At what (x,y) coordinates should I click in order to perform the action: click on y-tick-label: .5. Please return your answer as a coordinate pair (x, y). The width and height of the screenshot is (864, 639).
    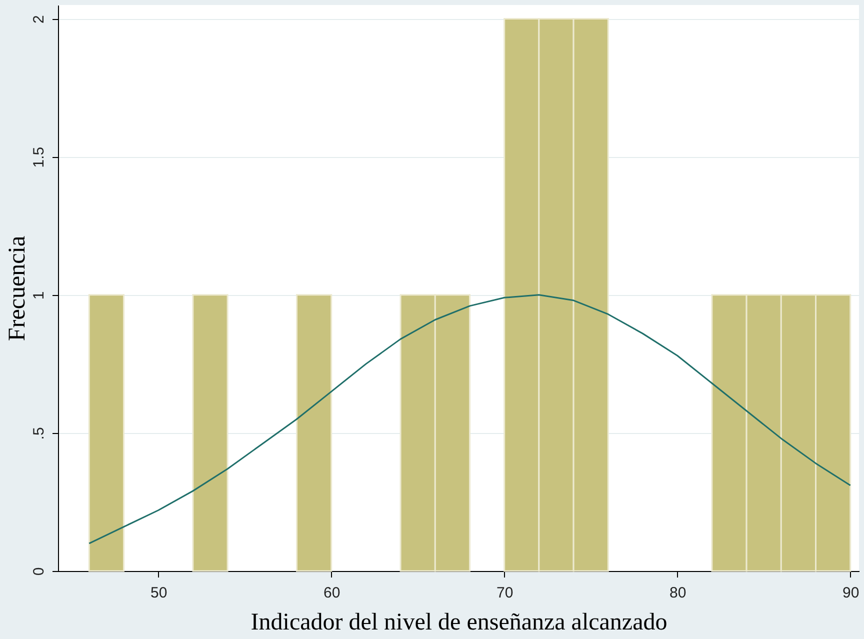
    Looking at the image, I should click on (39, 433).